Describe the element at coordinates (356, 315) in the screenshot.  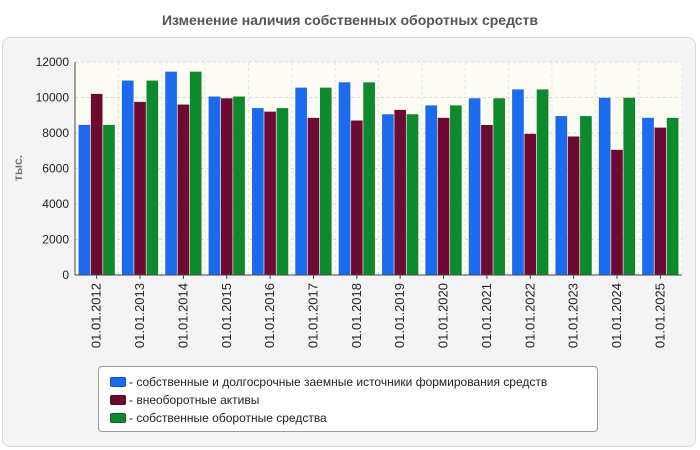
I see `x-tick-label: 01.01.2018` at that location.